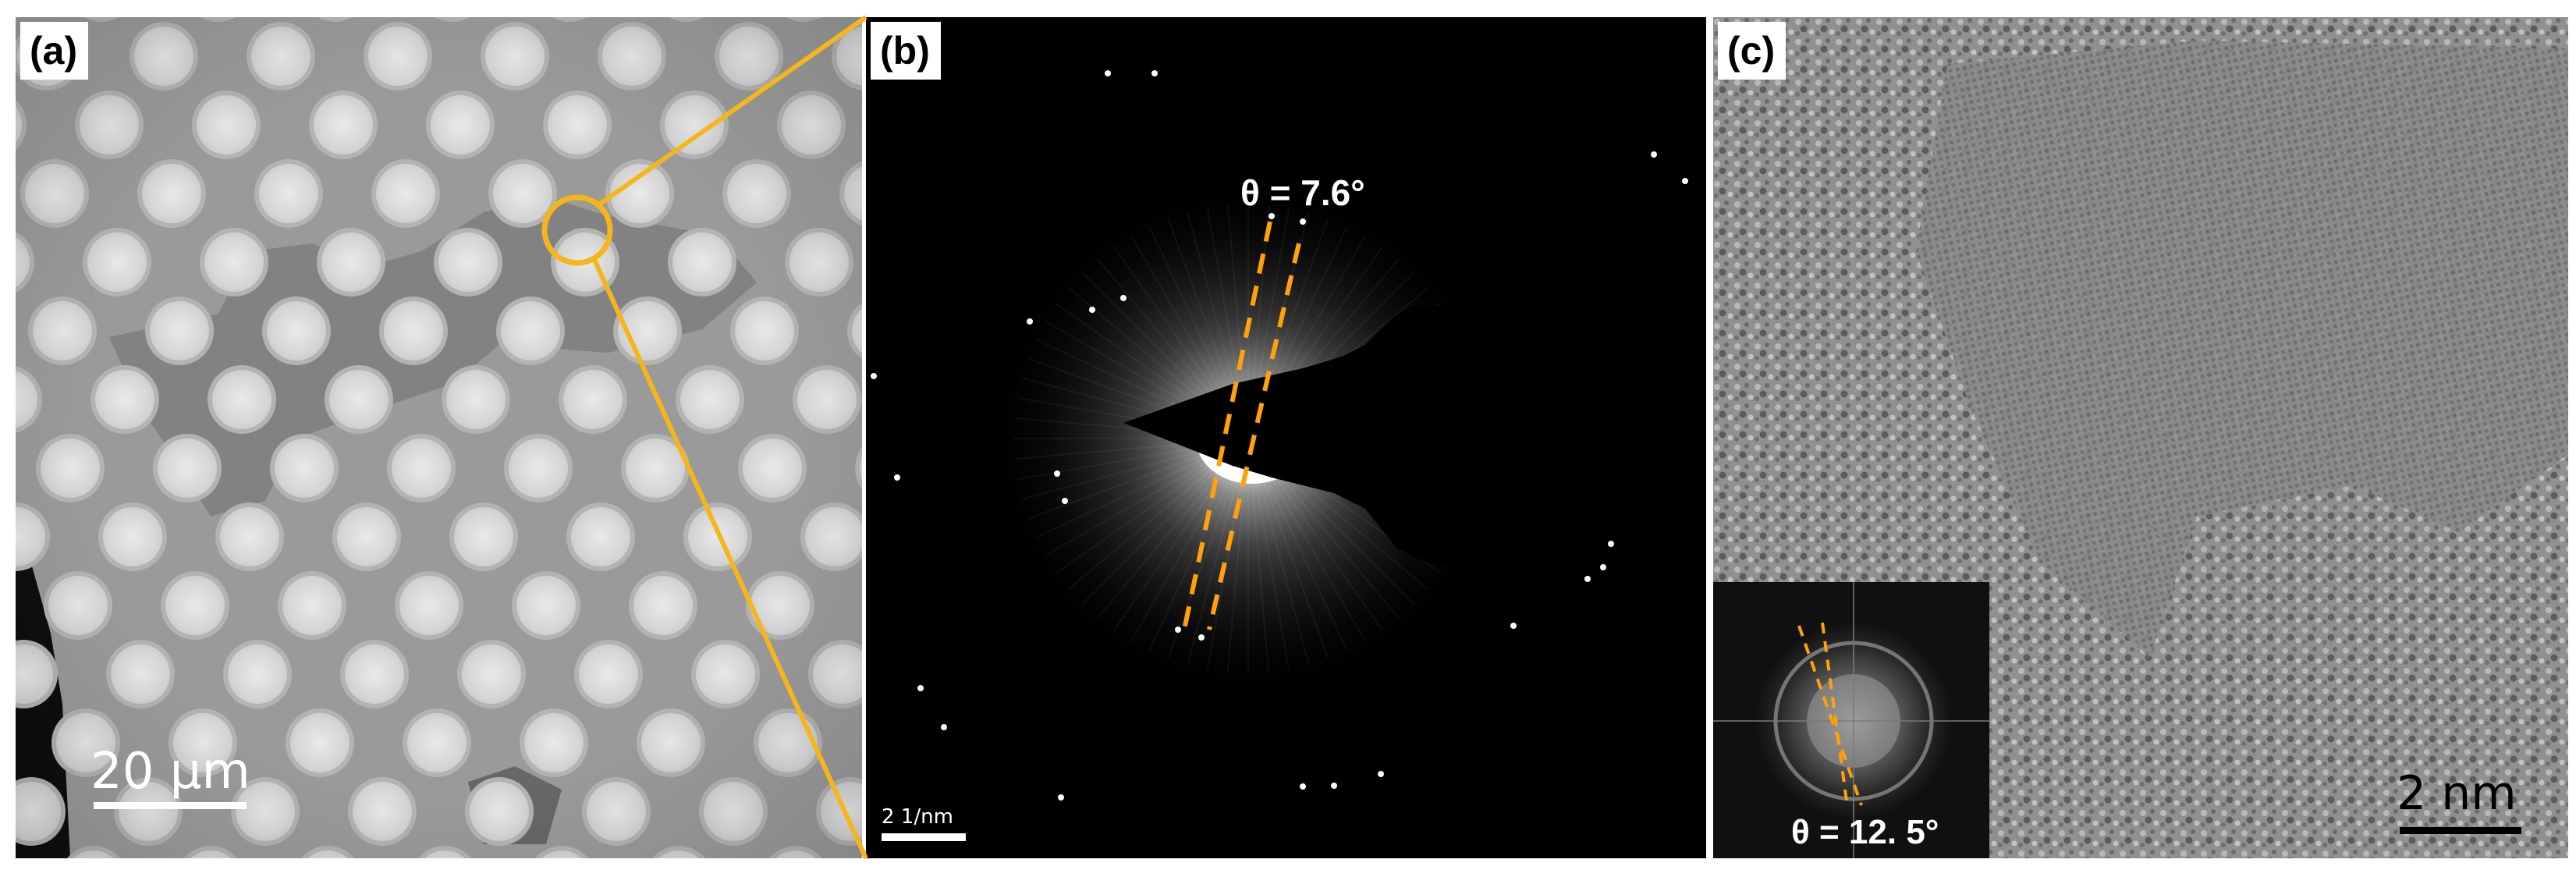 This screenshot has width=2576, height=877. I want to click on panel-a-scale: 20 µm, so click(164, 778).